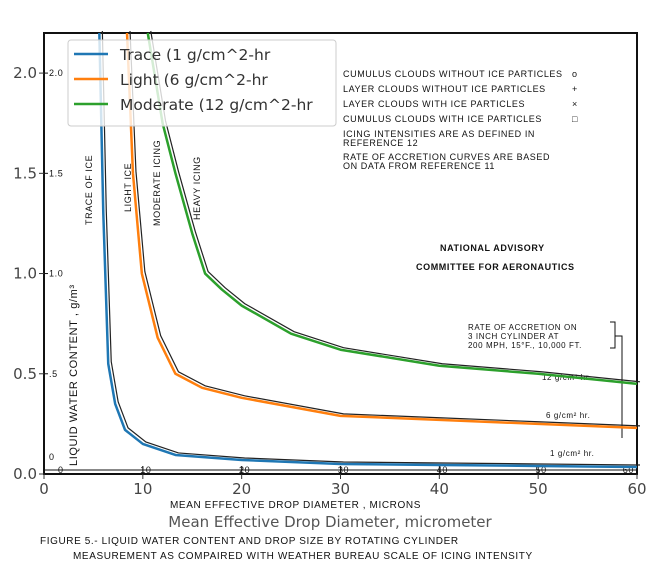 The image size is (668, 564). Describe the element at coordinates (44, 489) in the screenshot. I see `x-tick-label: 0` at that location.